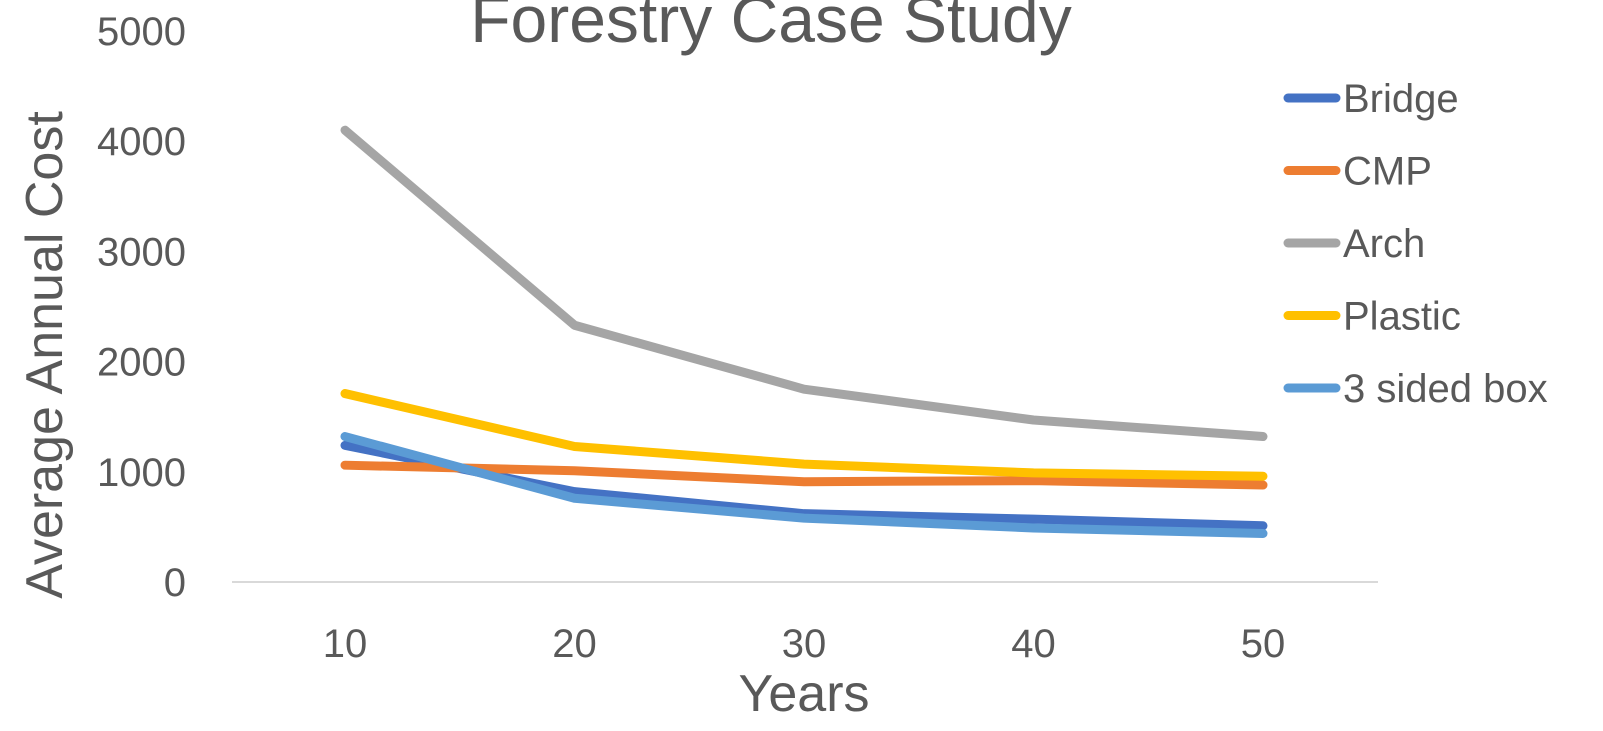  What do you see at coordinates (1384, 244) in the screenshot?
I see `legend-label: Arch` at bounding box center [1384, 244].